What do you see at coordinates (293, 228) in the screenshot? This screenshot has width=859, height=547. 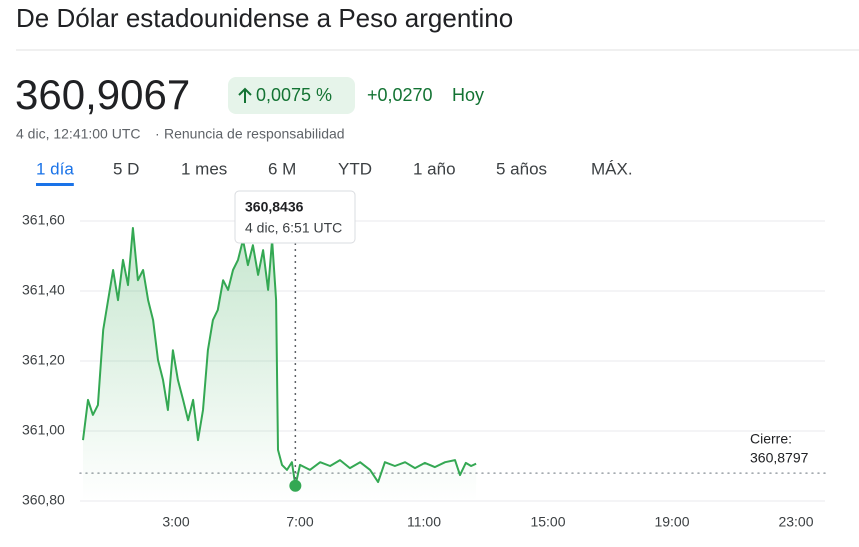 I see `tooltip-time: 4 dic, 6:51 UTC` at bounding box center [293, 228].